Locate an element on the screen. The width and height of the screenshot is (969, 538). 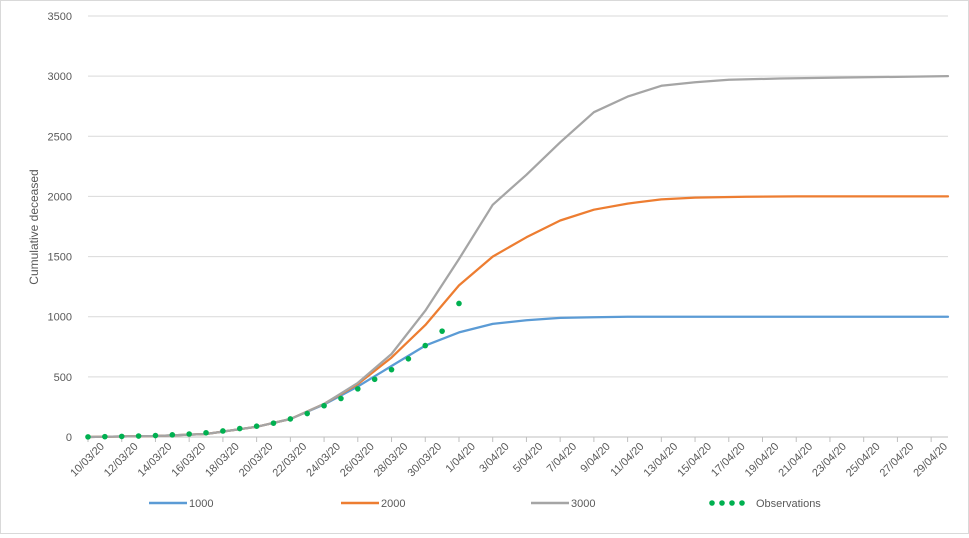
legend-label: Observations is located at coordinates (788, 504).